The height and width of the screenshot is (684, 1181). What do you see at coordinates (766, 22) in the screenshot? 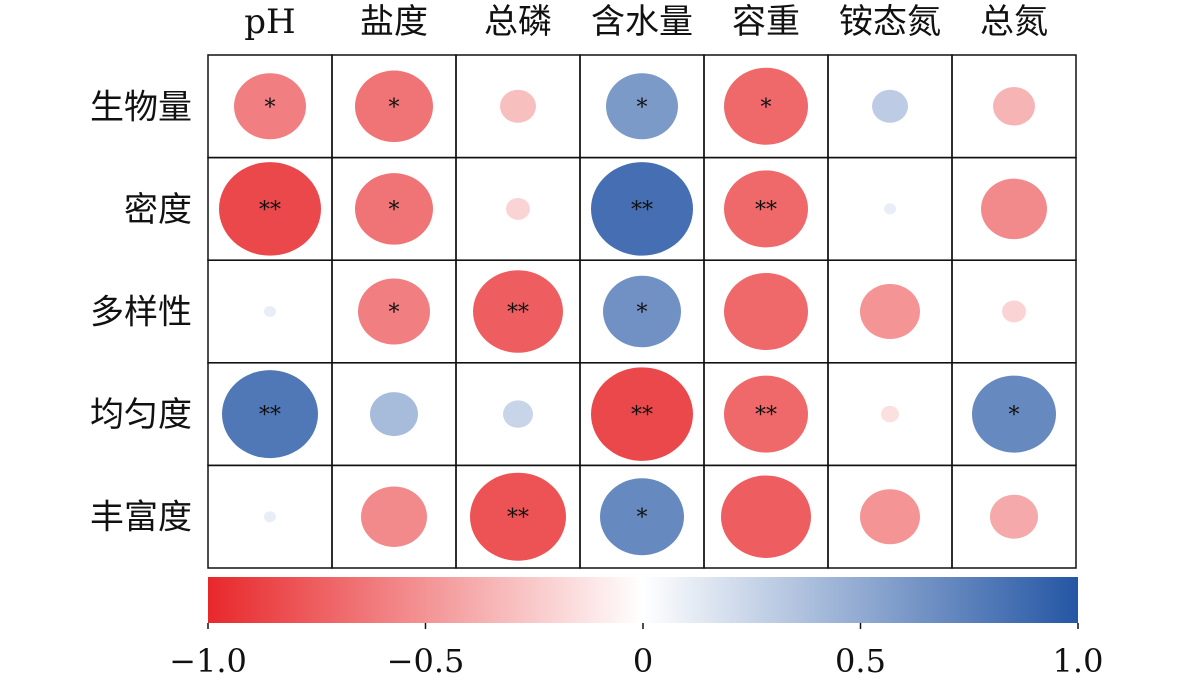
I see `column-label: 容重` at bounding box center [766, 22].